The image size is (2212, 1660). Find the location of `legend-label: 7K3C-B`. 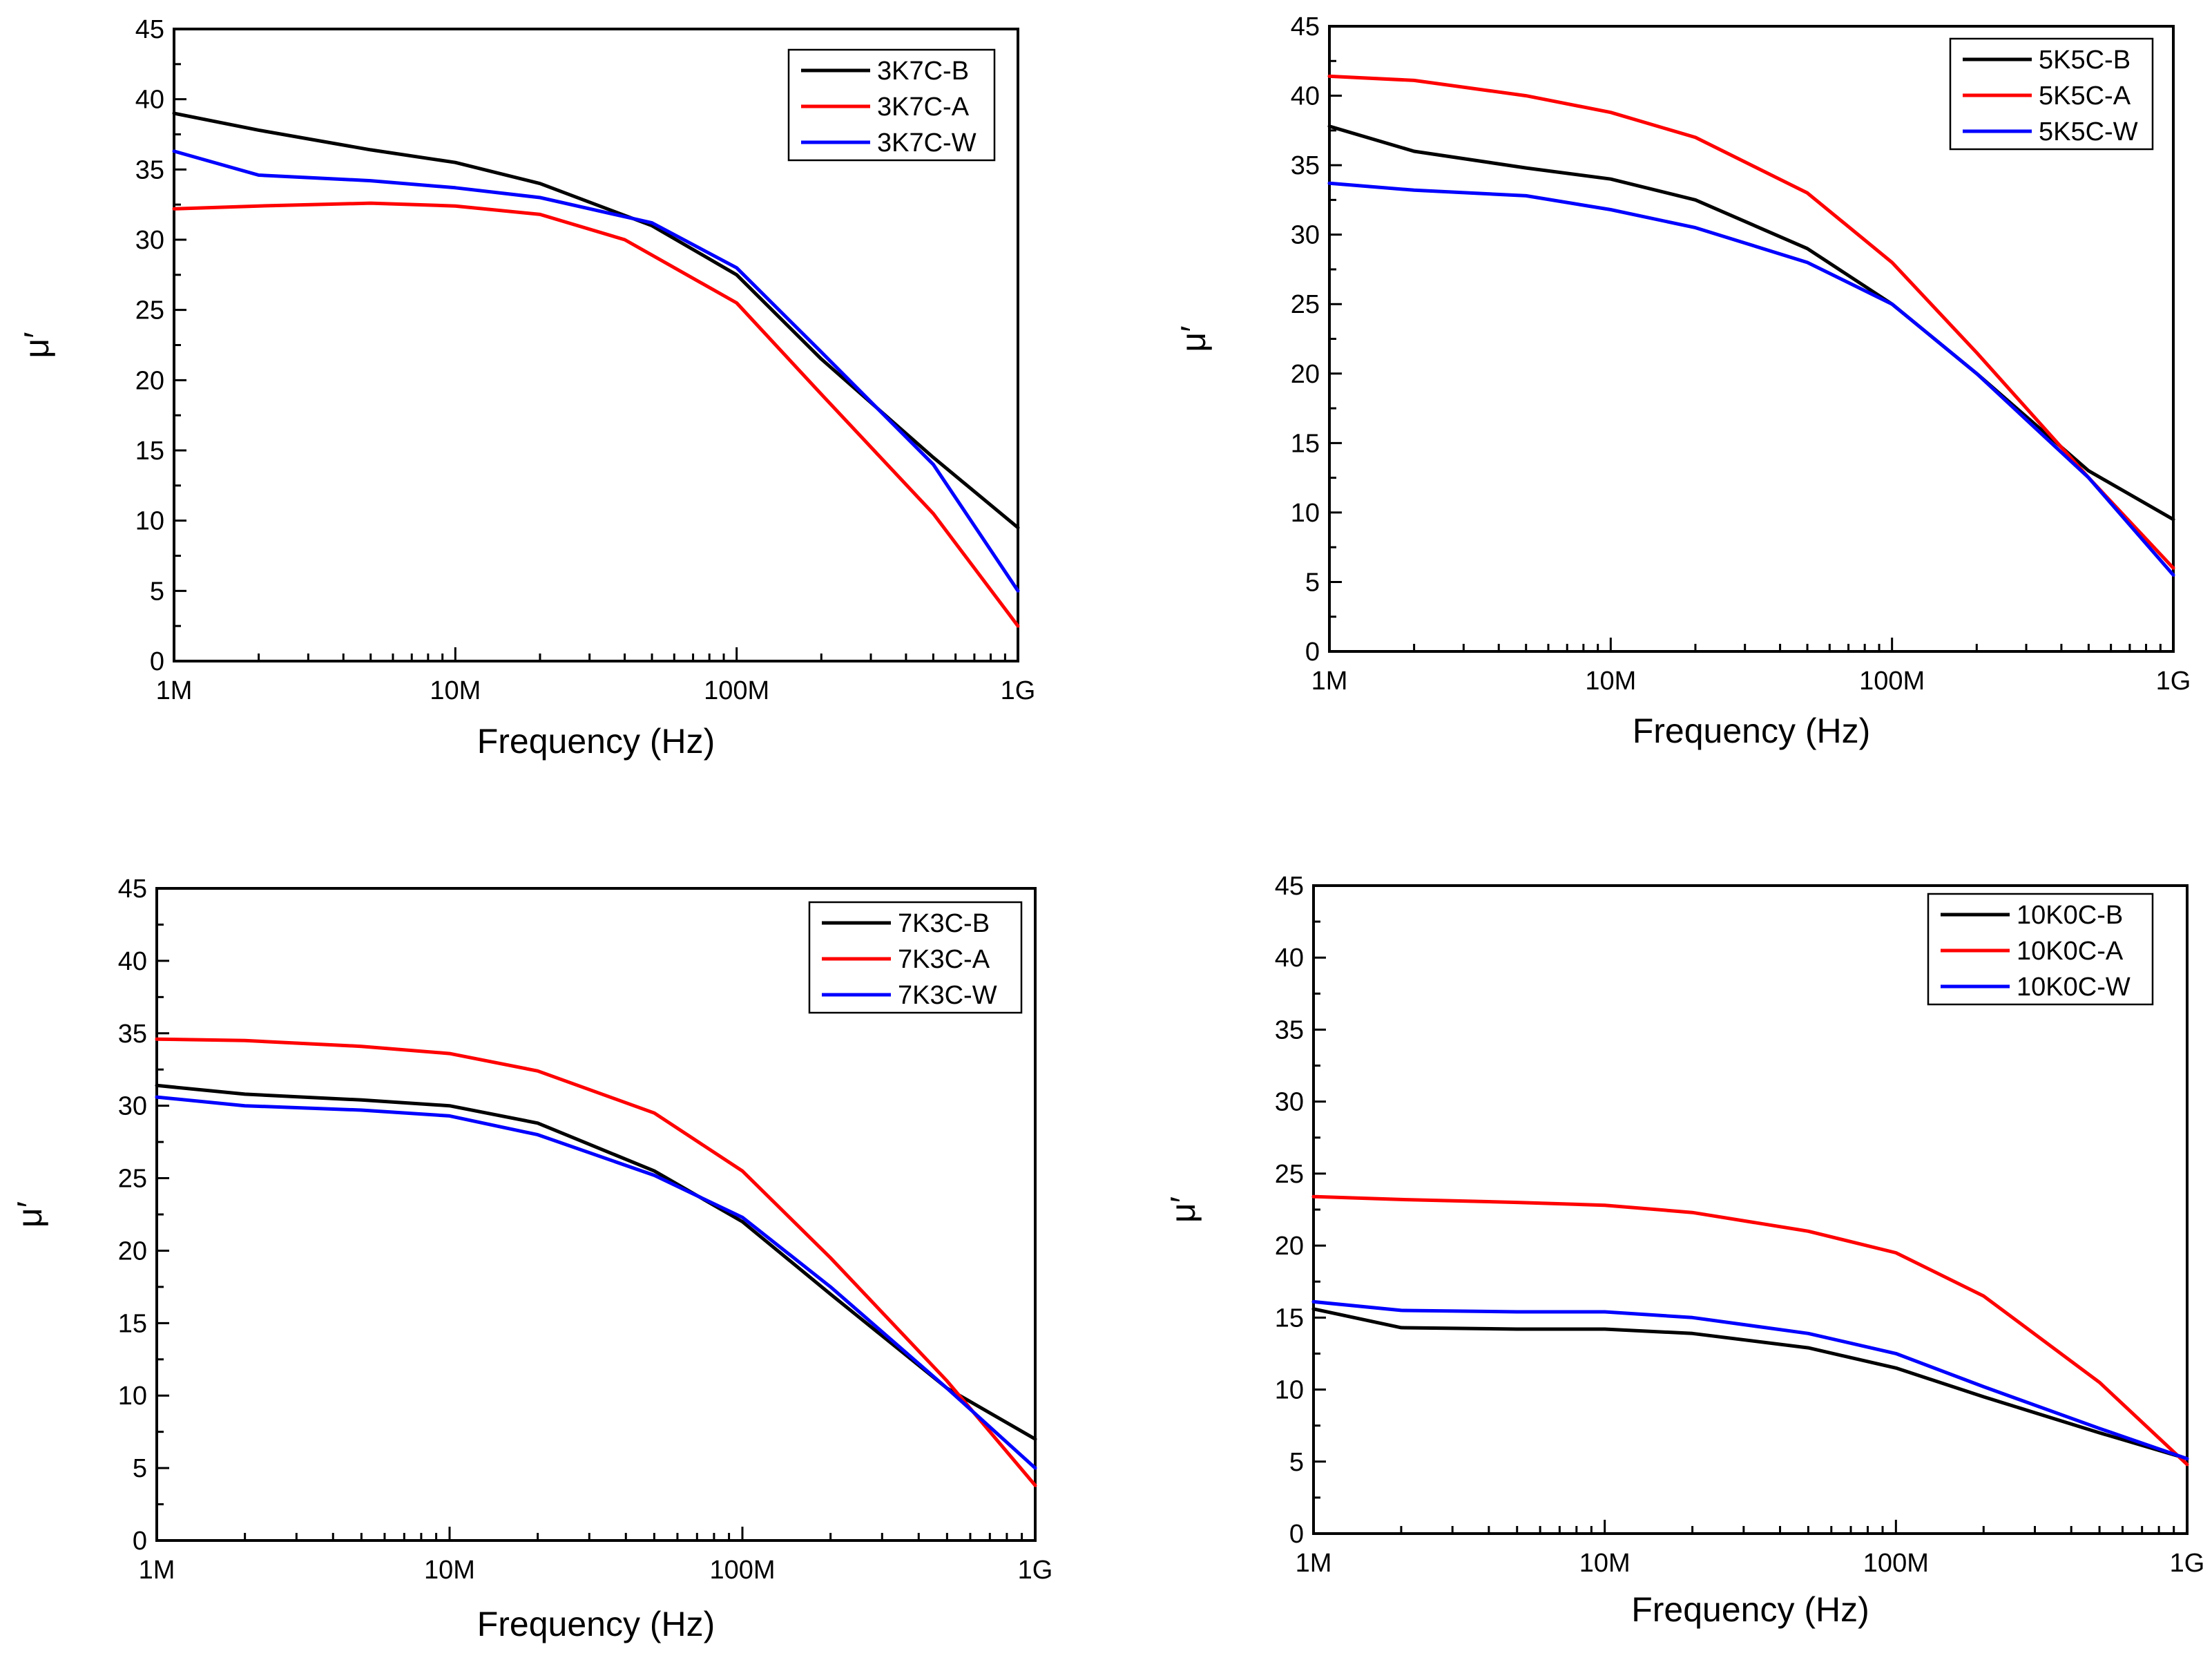

legend-label: 7K3C-B is located at coordinates (944, 923).